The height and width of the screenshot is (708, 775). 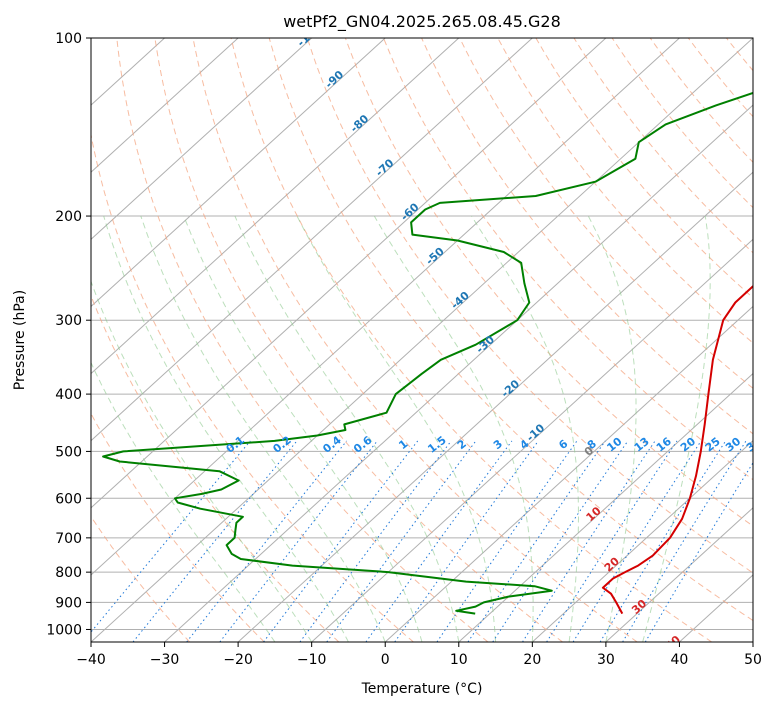 What do you see at coordinates (68, 499) in the screenshot?
I see `y-tick-label: 600` at bounding box center [68, 499].